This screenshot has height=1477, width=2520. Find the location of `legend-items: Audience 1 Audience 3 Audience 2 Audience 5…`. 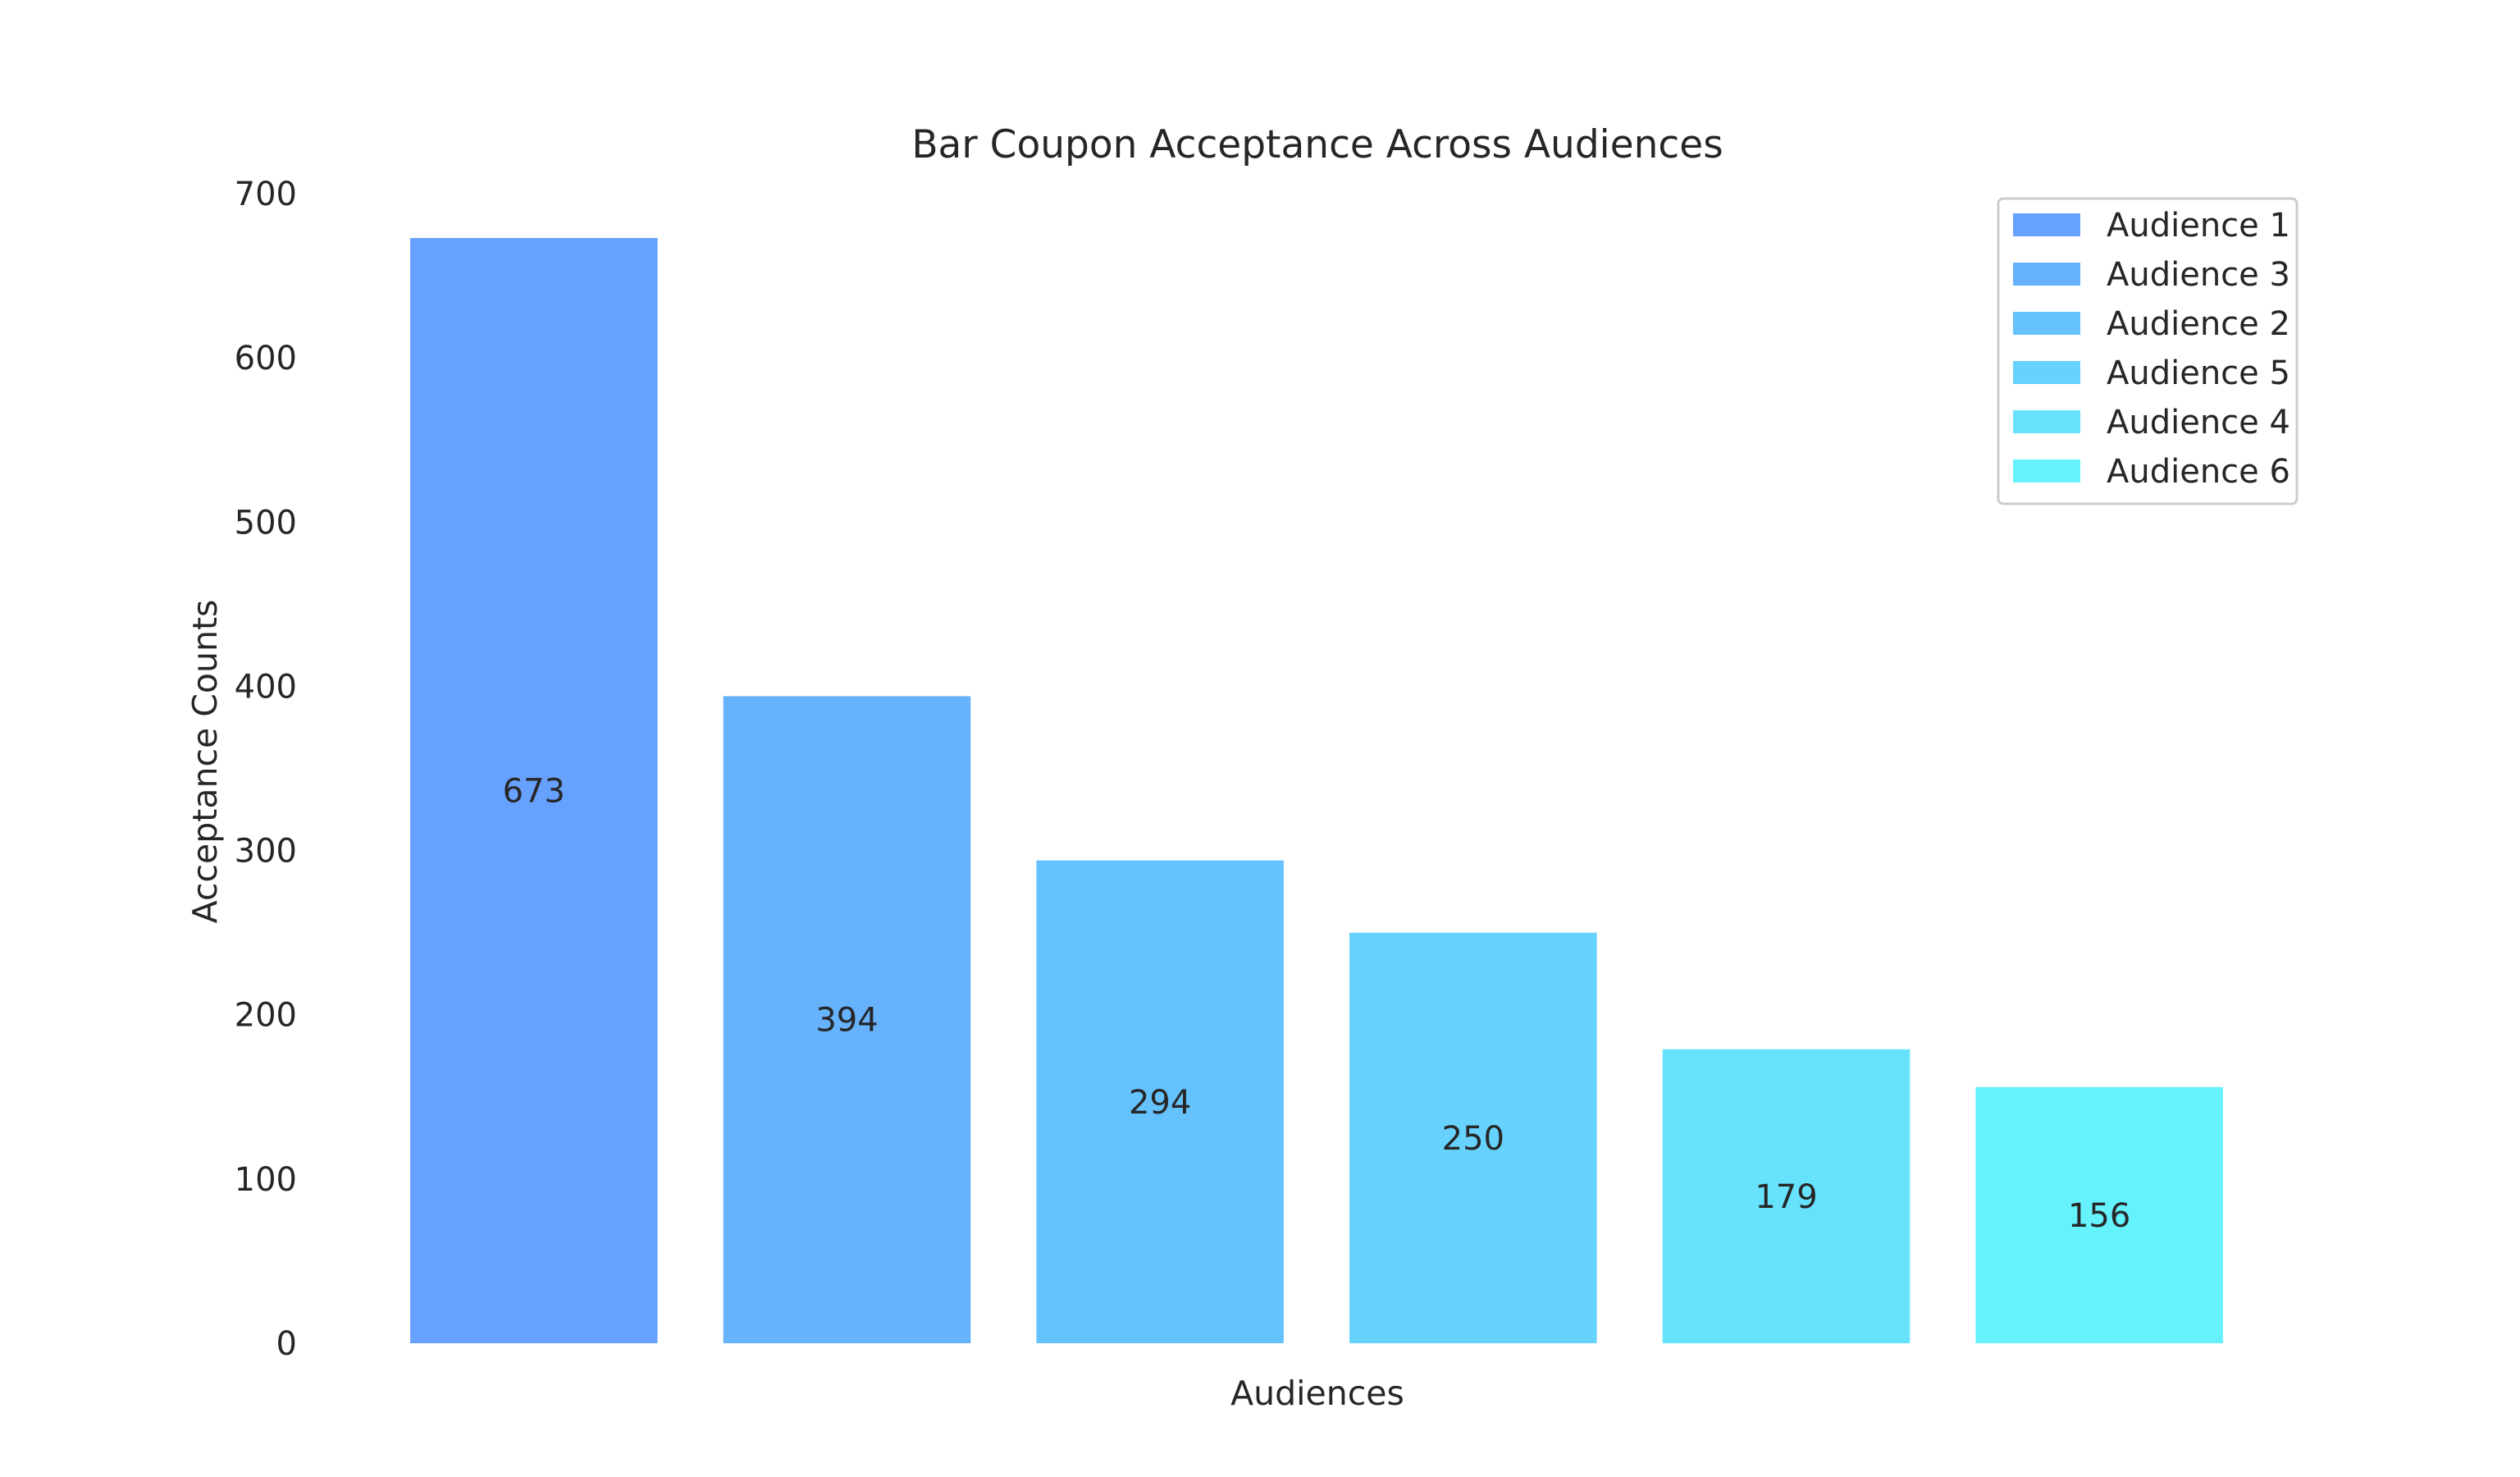

legend-items: Audience 1 Audience 3 Audience 2 Audience 5… is located at coordinates (2152, 349).